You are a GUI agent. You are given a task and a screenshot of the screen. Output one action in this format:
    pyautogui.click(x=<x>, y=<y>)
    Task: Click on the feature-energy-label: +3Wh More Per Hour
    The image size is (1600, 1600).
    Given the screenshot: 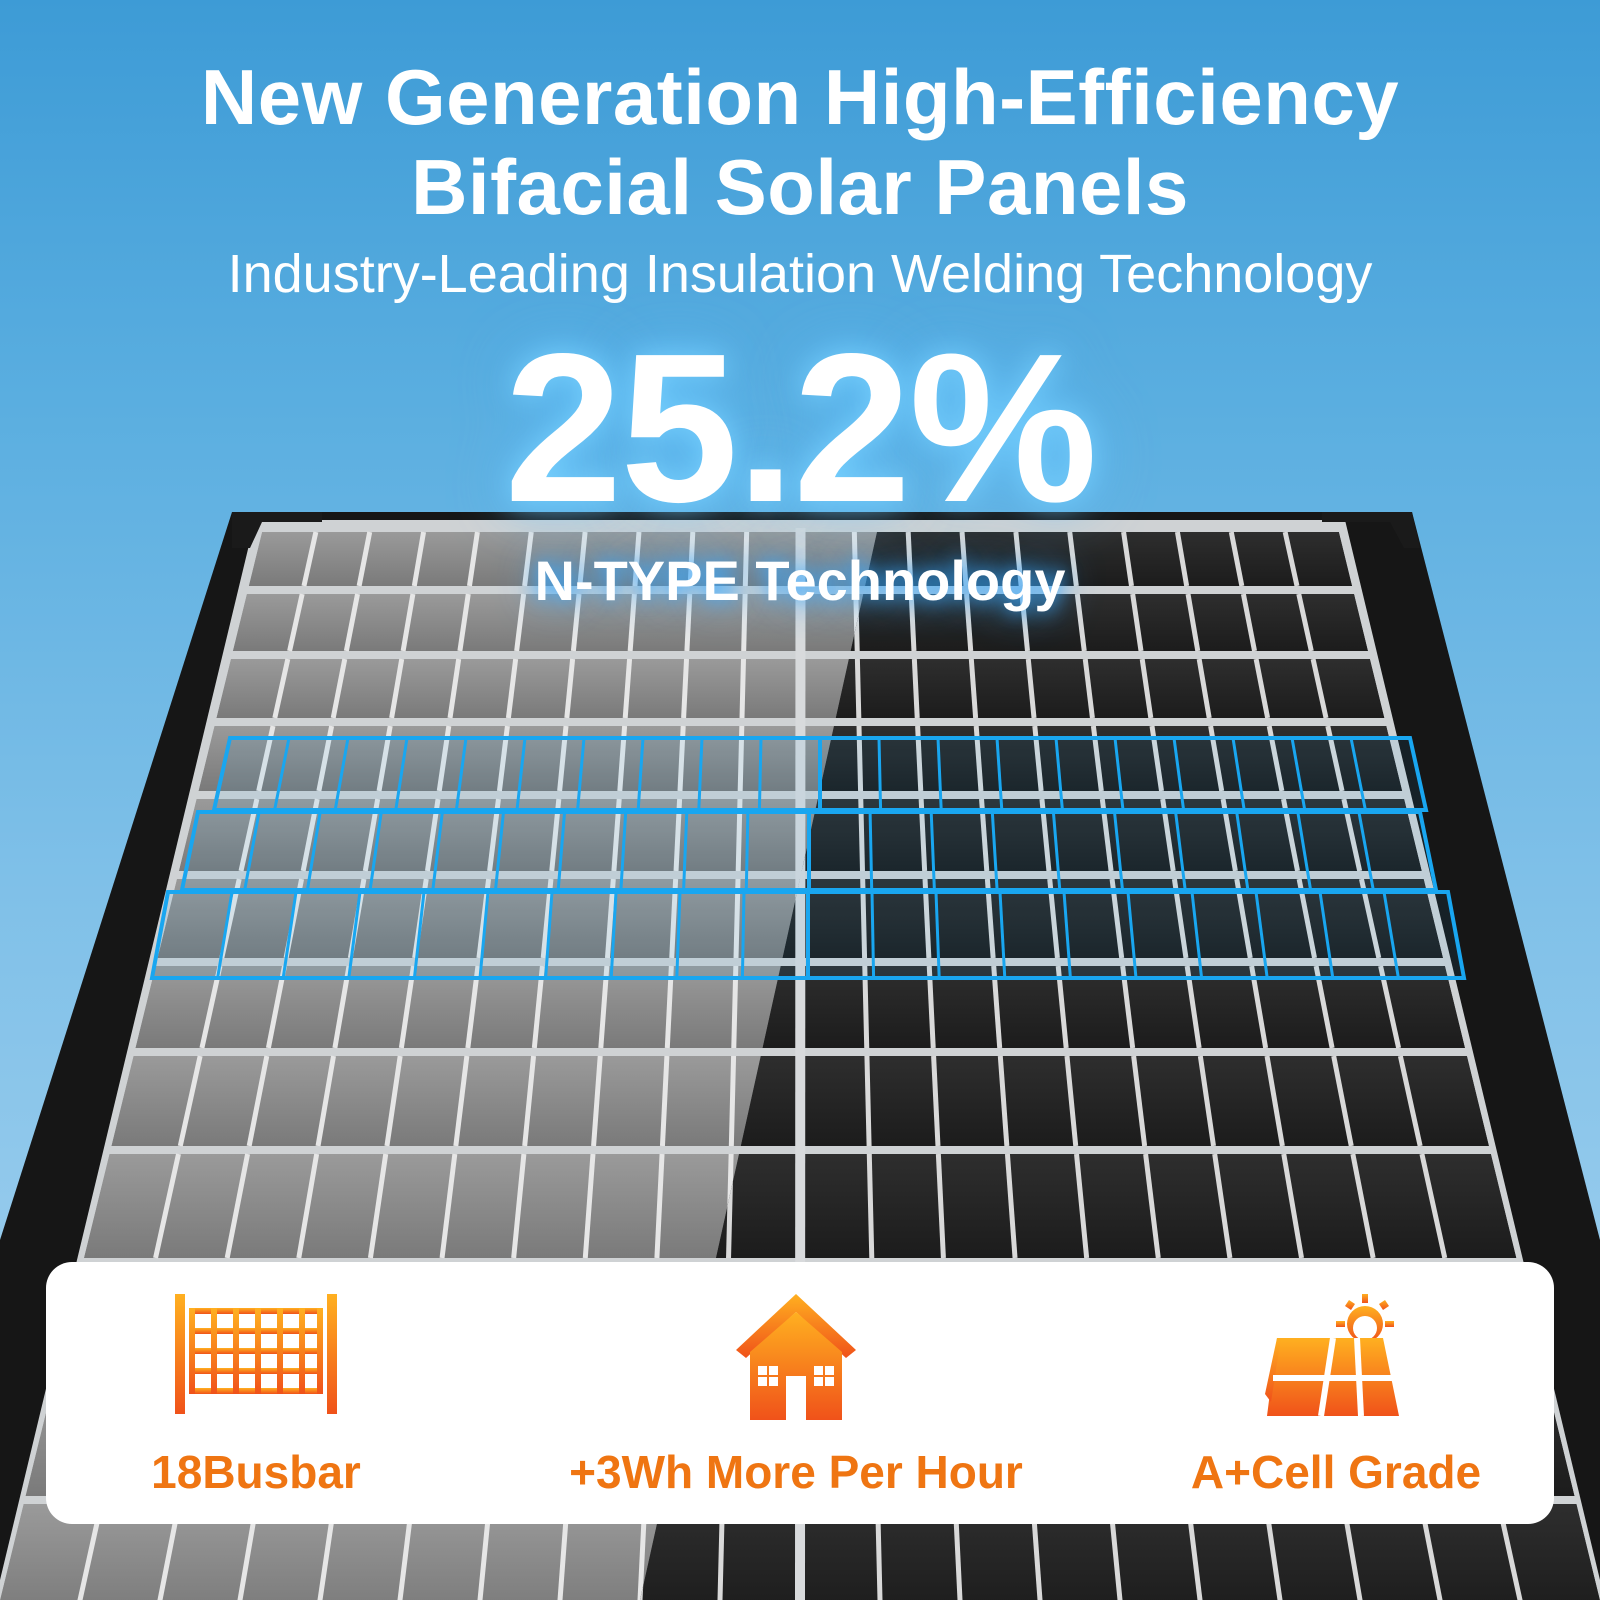 What is the action you would take?
    pyautogui.click(x=796, y=1472)
    